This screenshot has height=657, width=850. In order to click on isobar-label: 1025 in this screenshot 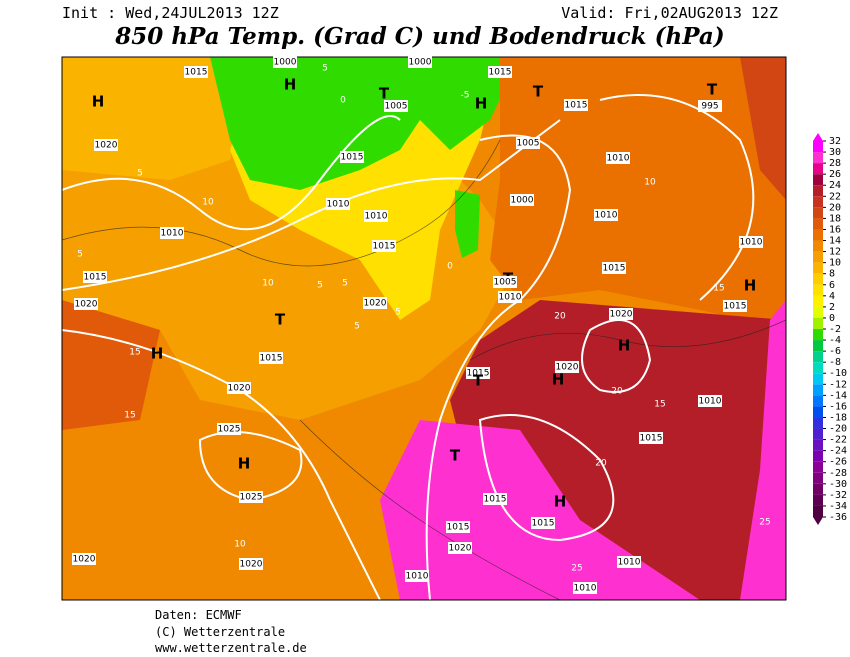, I will do `click(251, 498)`.